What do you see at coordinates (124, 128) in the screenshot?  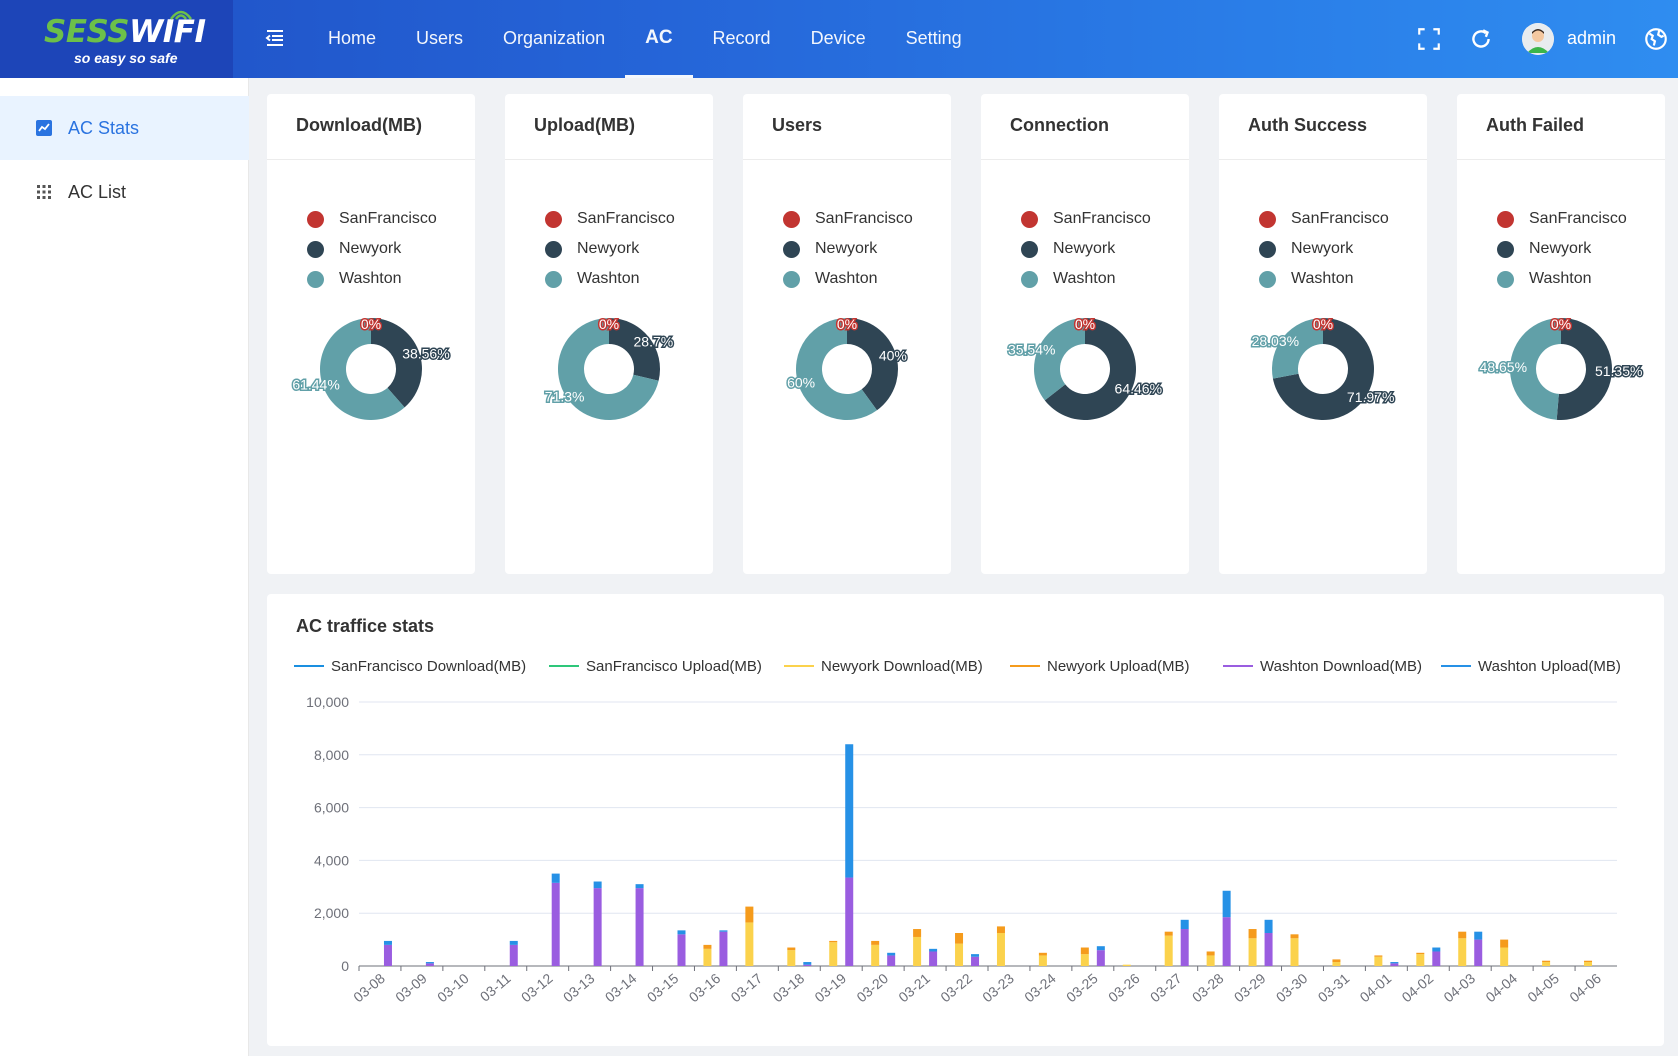 I see `sidebar-item-ac-stats: AC Stats` at bounding box center [124, 128].